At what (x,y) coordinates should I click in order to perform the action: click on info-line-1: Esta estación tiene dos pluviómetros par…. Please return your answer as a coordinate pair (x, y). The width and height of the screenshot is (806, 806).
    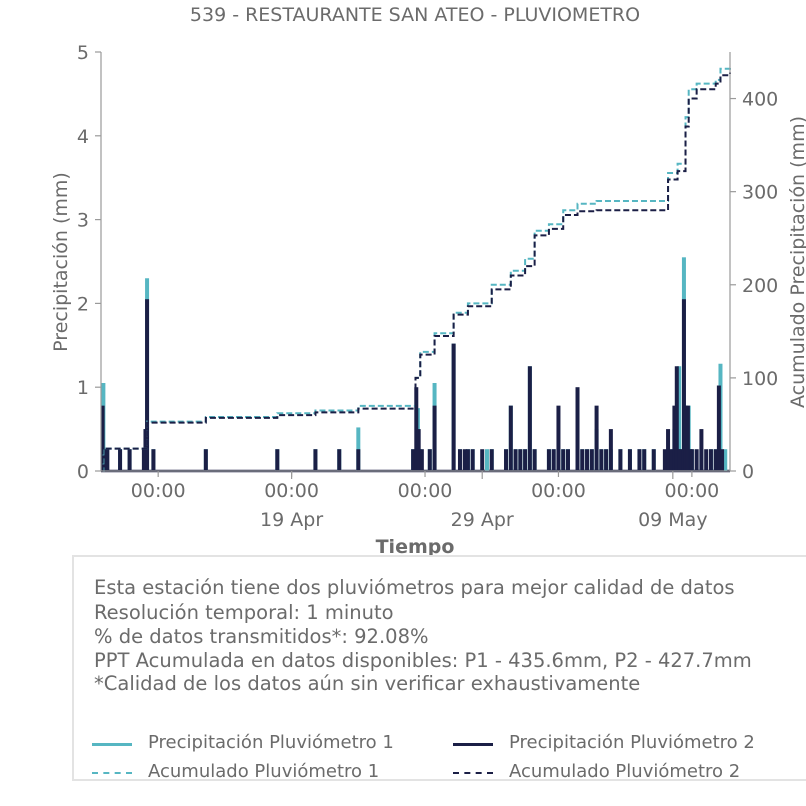
    Looking at the image, I should click on (414, 587).